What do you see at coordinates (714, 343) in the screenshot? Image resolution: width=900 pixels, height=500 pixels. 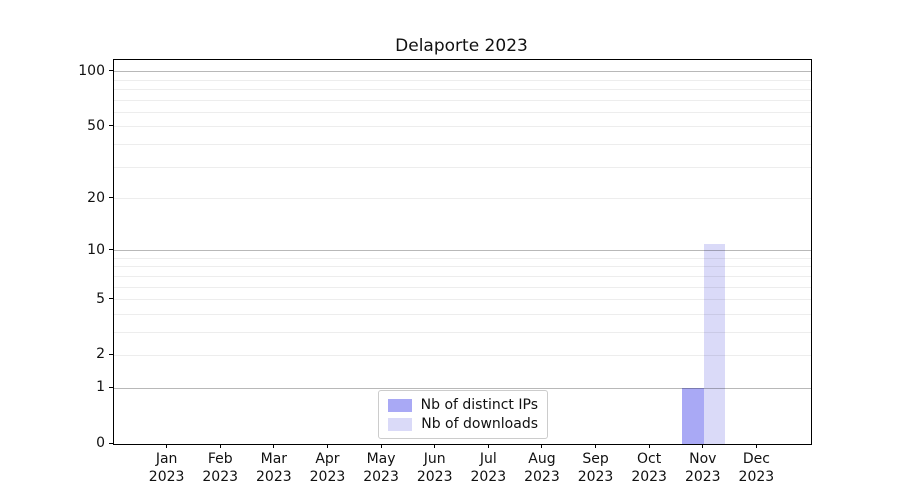 I see `bar-nb-of-downloads-nov` at bounding box center [714, 343].